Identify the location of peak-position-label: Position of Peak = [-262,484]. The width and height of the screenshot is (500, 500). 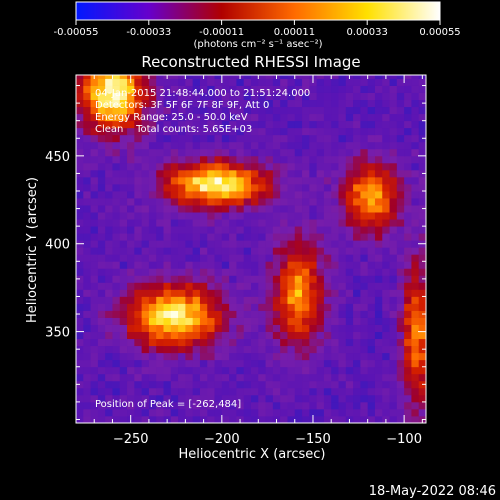
(168, 404).